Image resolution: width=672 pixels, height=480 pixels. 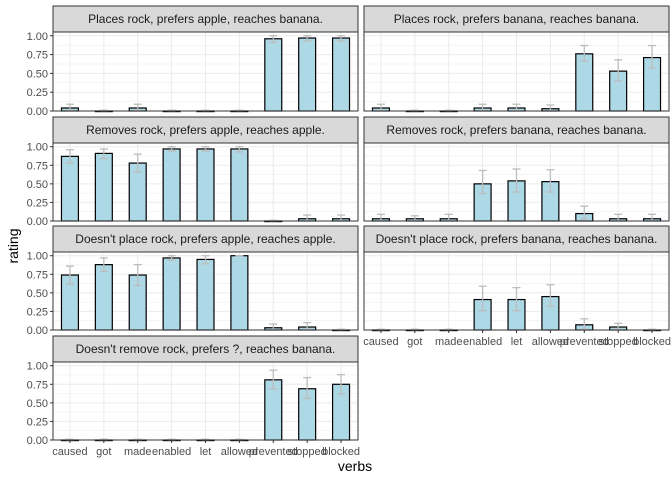 What do you see at coordinates (307, 74) in the screenshot?
I see `bar-stopped` at bounding box center [307, 74].